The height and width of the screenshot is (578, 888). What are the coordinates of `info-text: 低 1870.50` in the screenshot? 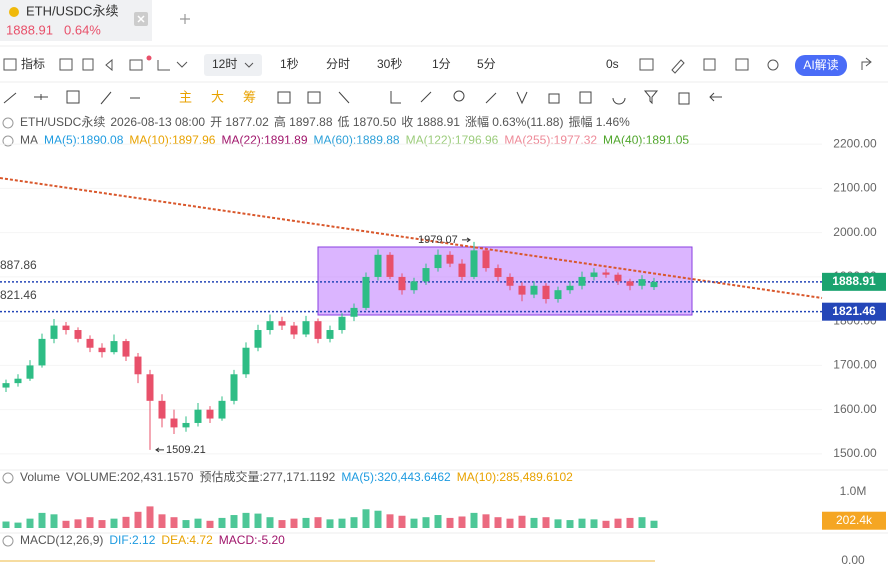 It's located at (367, 122).